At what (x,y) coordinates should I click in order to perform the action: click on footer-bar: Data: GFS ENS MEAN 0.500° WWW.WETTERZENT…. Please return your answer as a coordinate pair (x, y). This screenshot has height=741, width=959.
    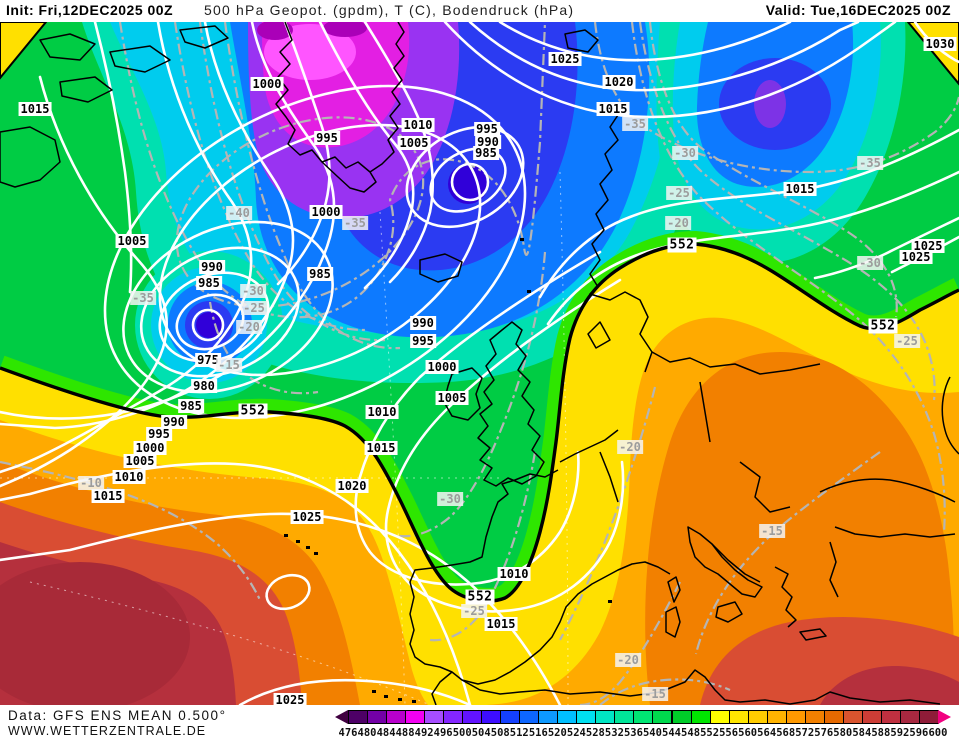
    Looking at the image, I should click on (479, 723).